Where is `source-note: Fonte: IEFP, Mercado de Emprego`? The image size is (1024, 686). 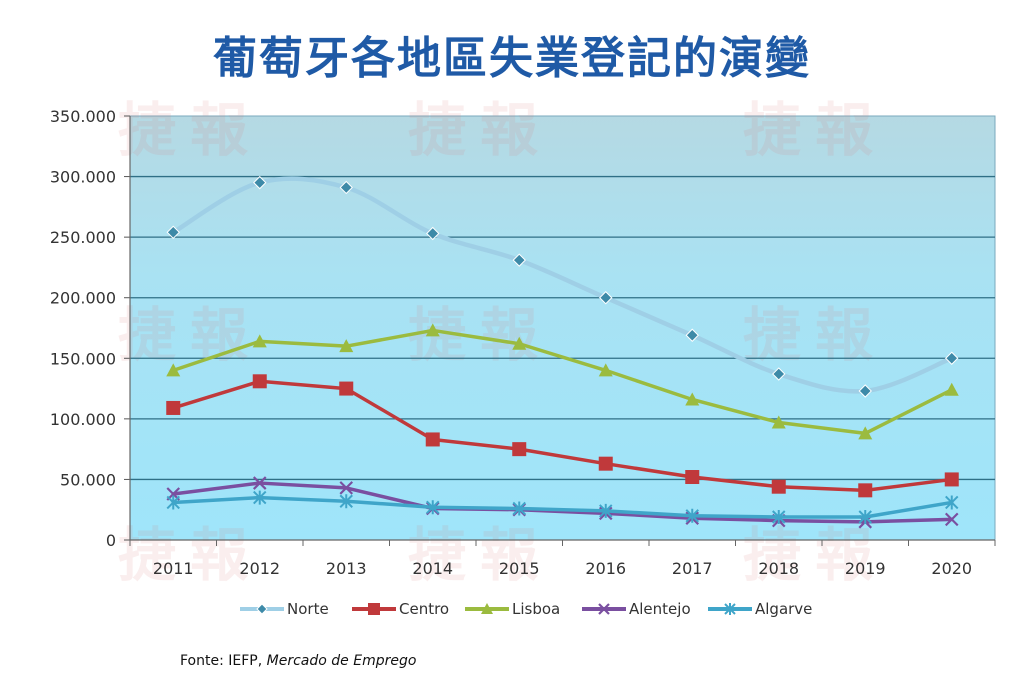 source-note: Fonte: IEFP, Mercado de Emprego is located at coordinates (298, 661).